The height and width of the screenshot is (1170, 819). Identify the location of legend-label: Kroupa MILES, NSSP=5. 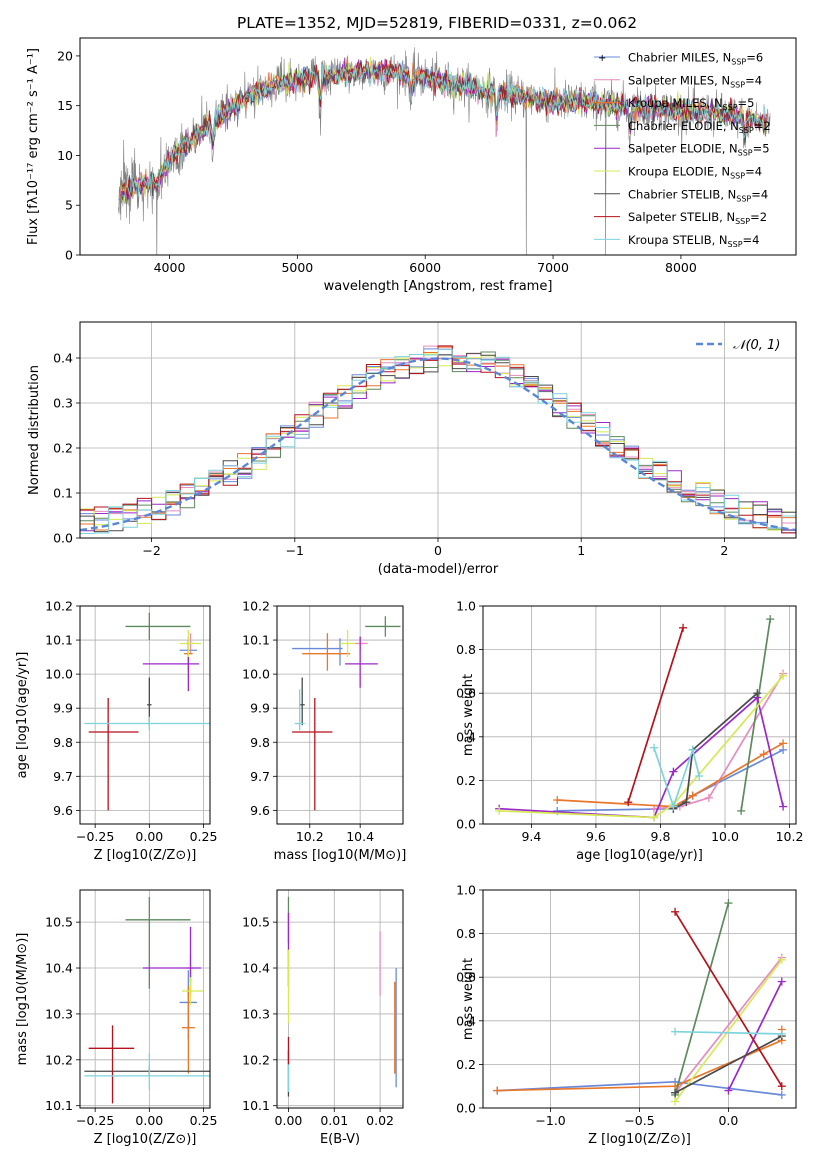
(691, 104).